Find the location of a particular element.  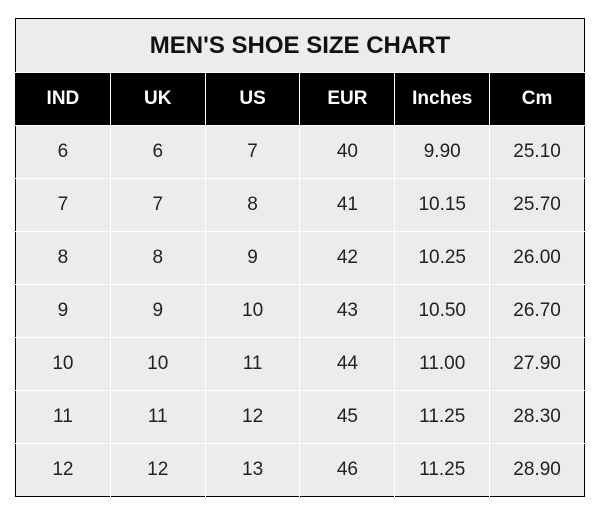

table-cell: 26.70 is located at coordinates (537, 311).